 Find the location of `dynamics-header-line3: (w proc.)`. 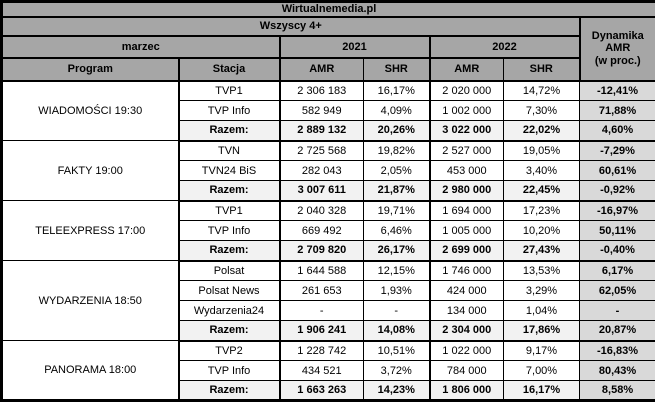

dynamics-header-line3: (w proc.) is located at coordinates (618, 61).